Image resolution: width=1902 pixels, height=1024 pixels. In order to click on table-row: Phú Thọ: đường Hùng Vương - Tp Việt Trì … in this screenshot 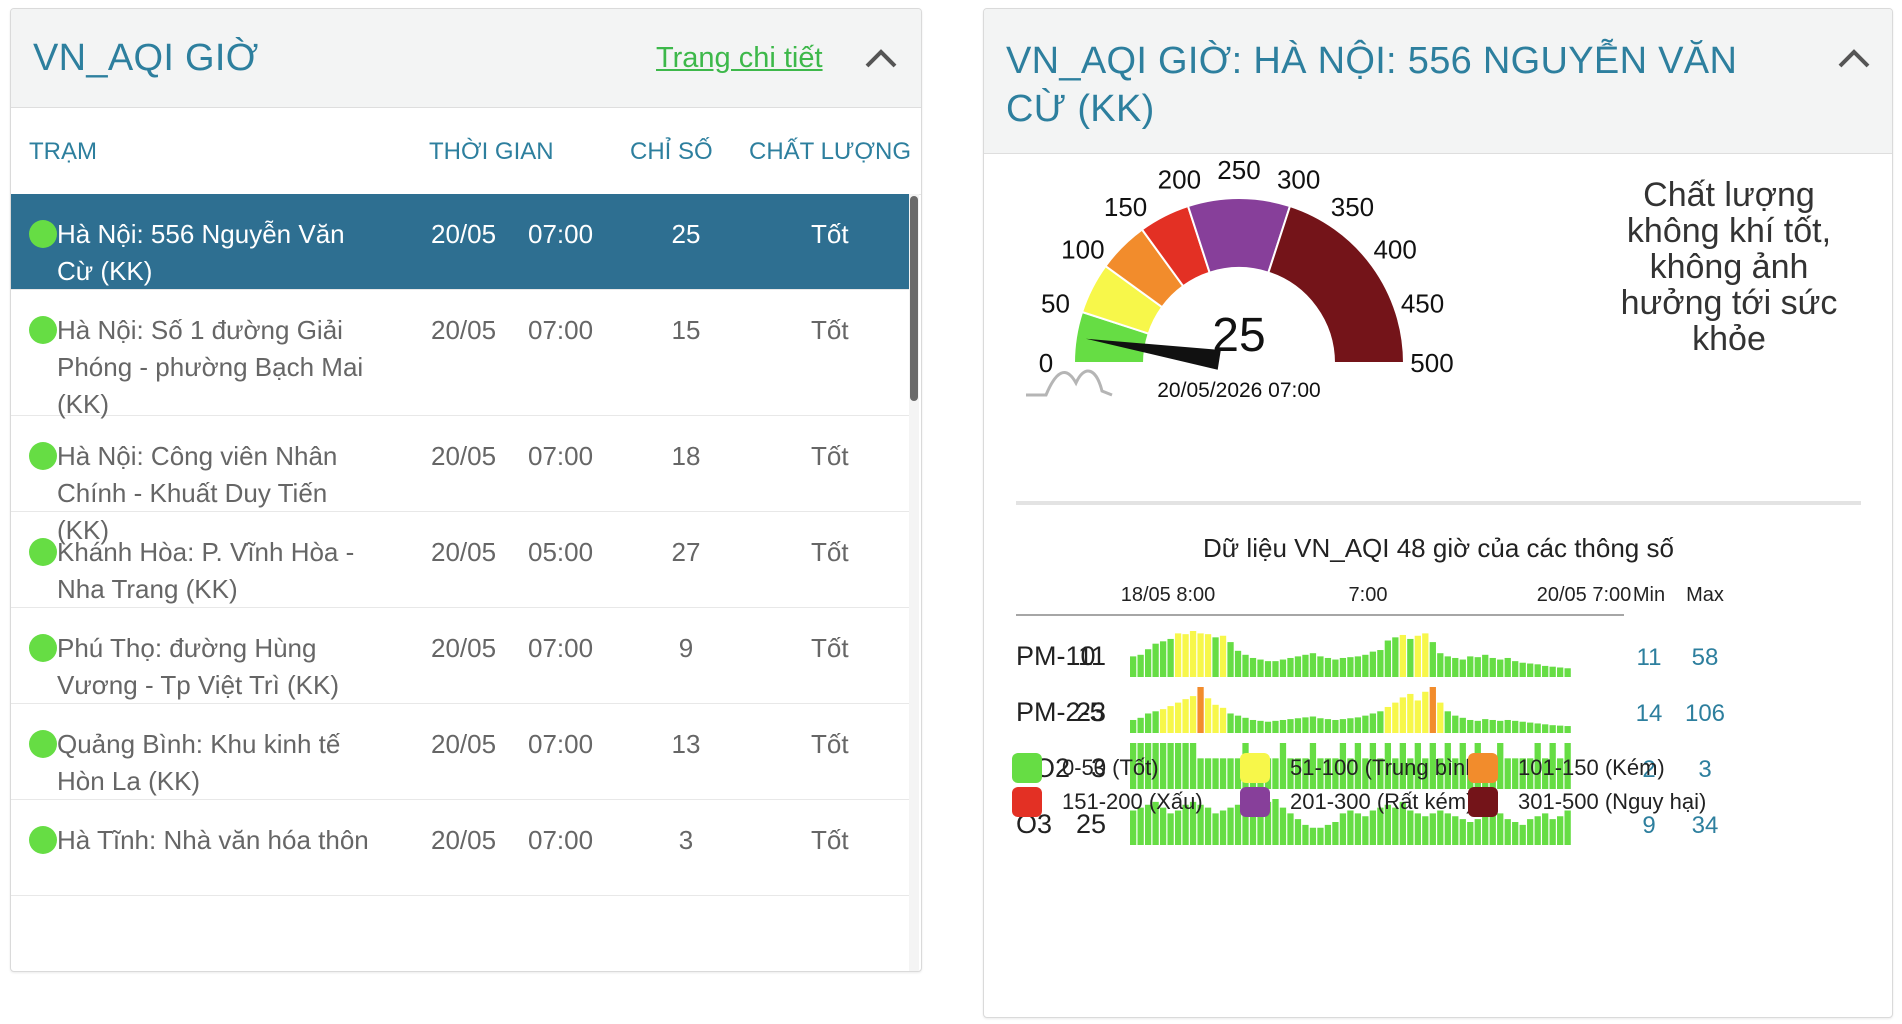, I will do `click(460, 656)`.